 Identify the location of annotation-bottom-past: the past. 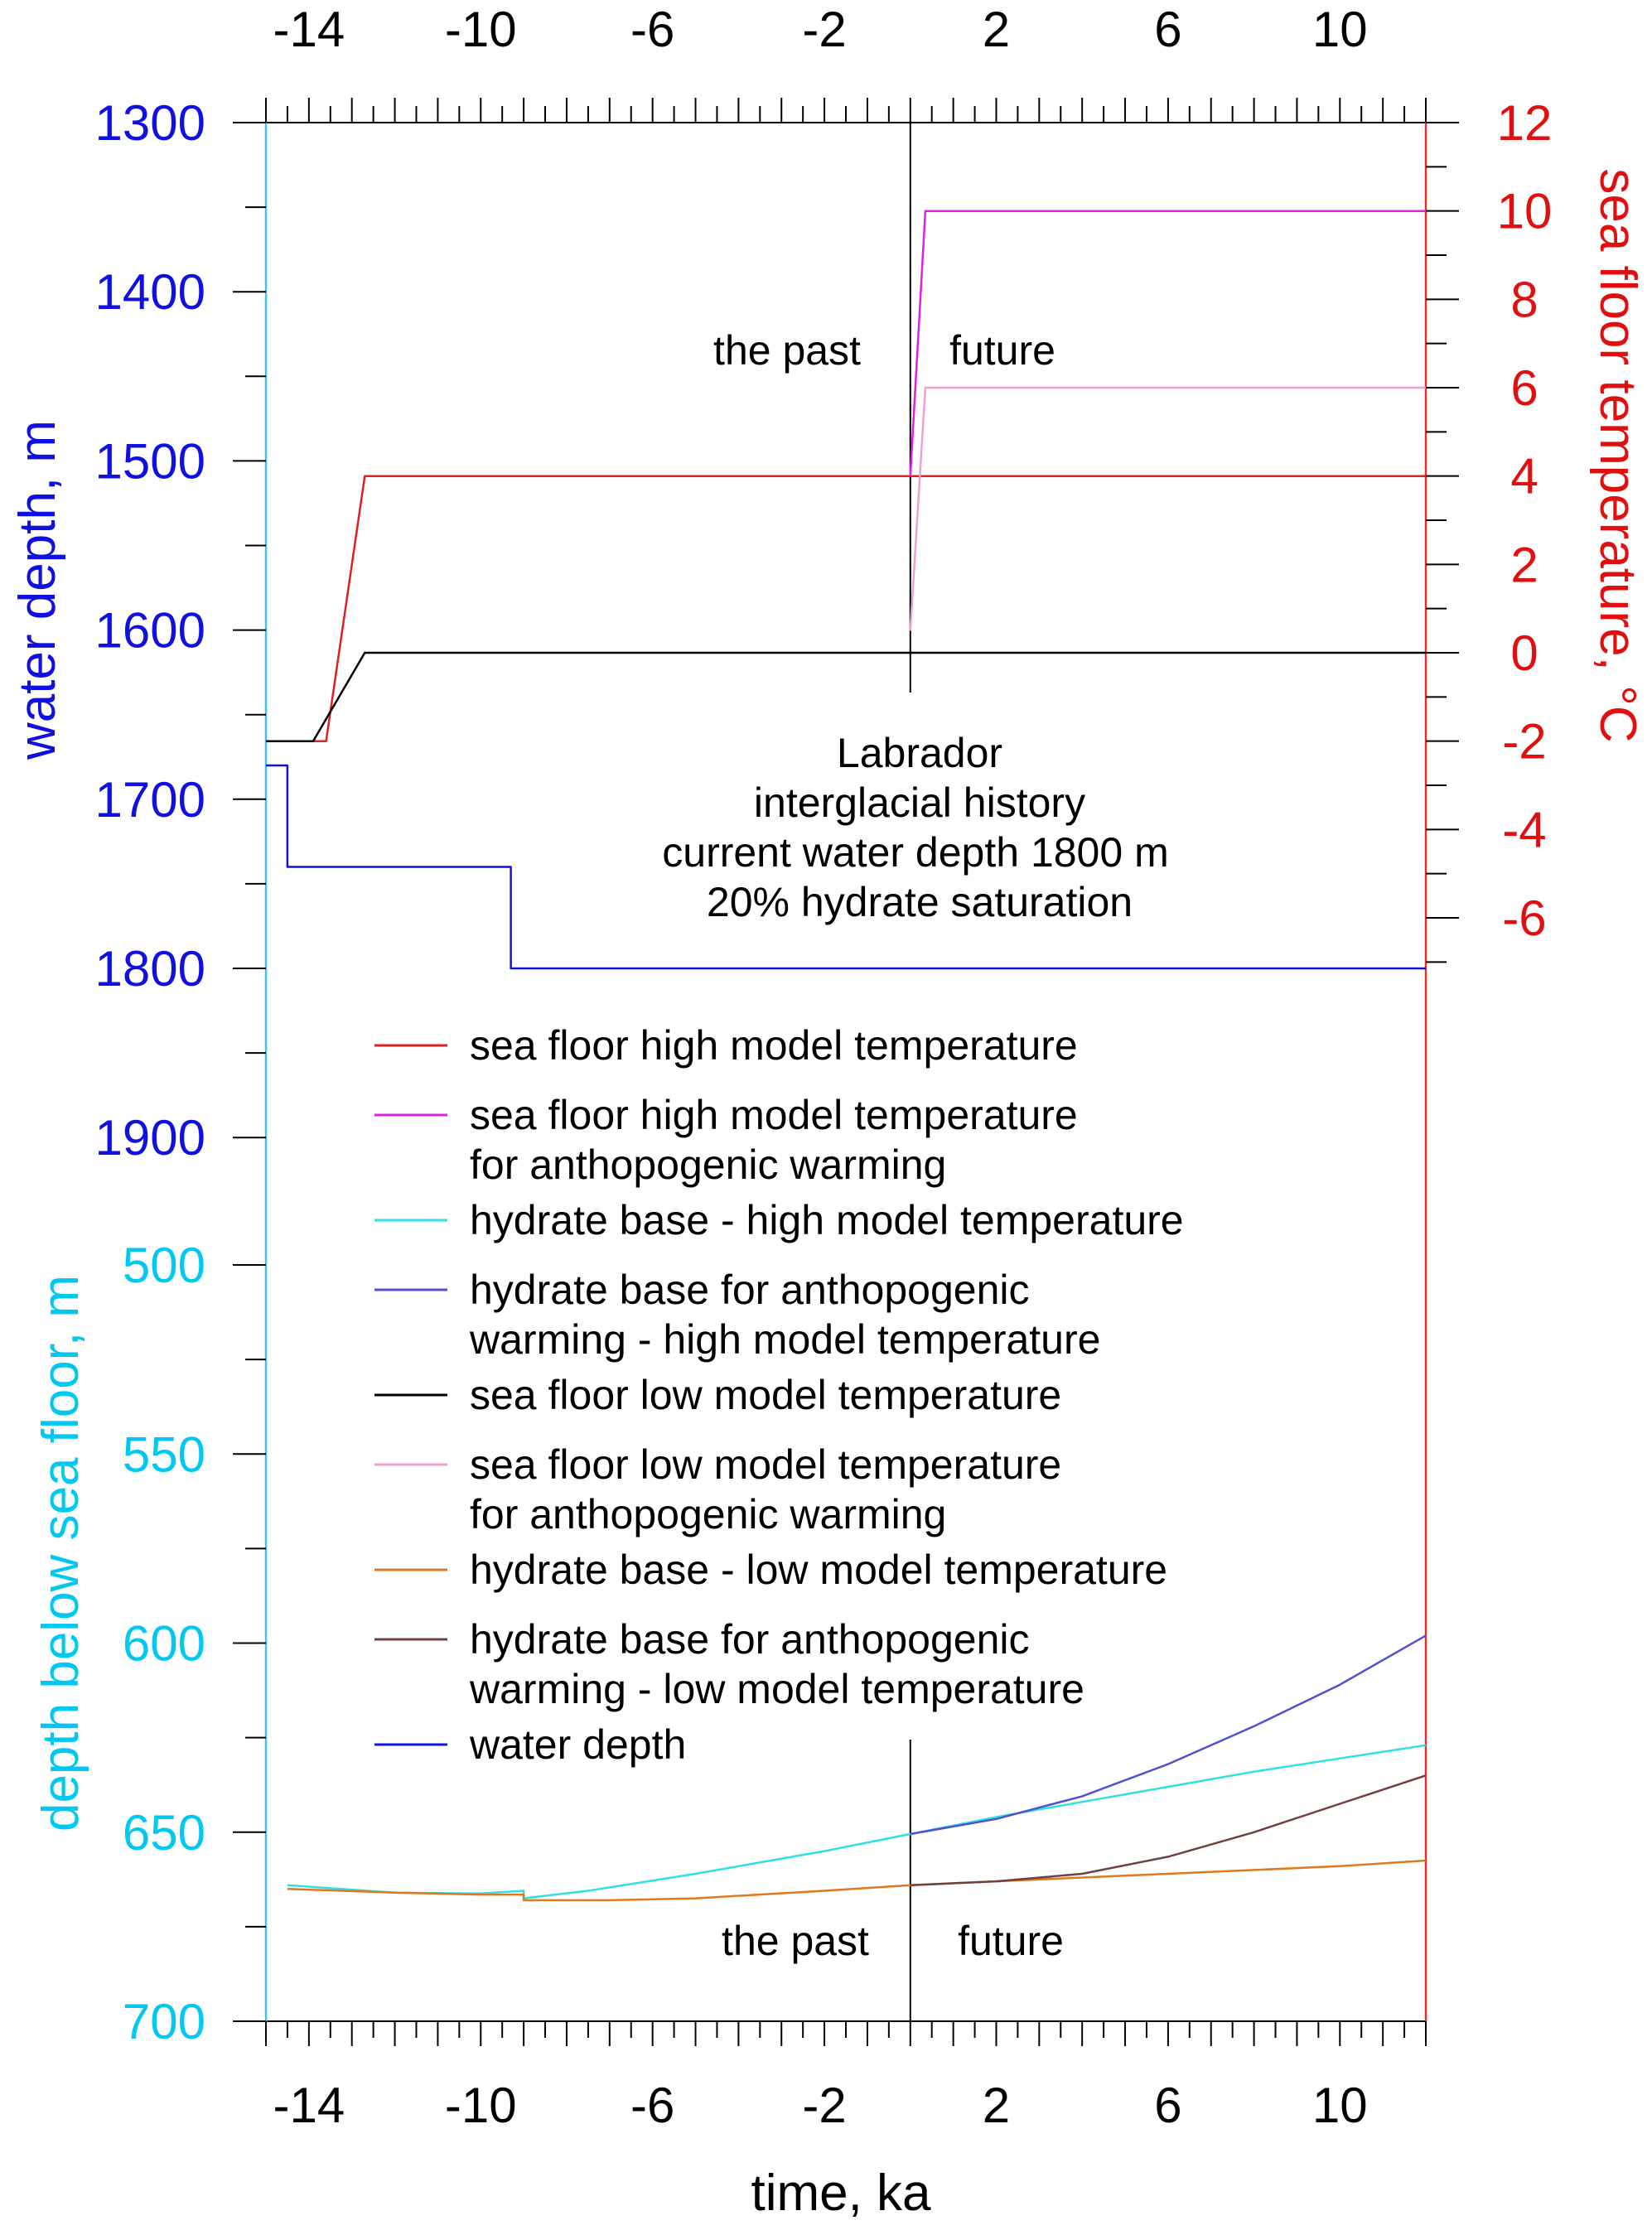
(795, 1941).